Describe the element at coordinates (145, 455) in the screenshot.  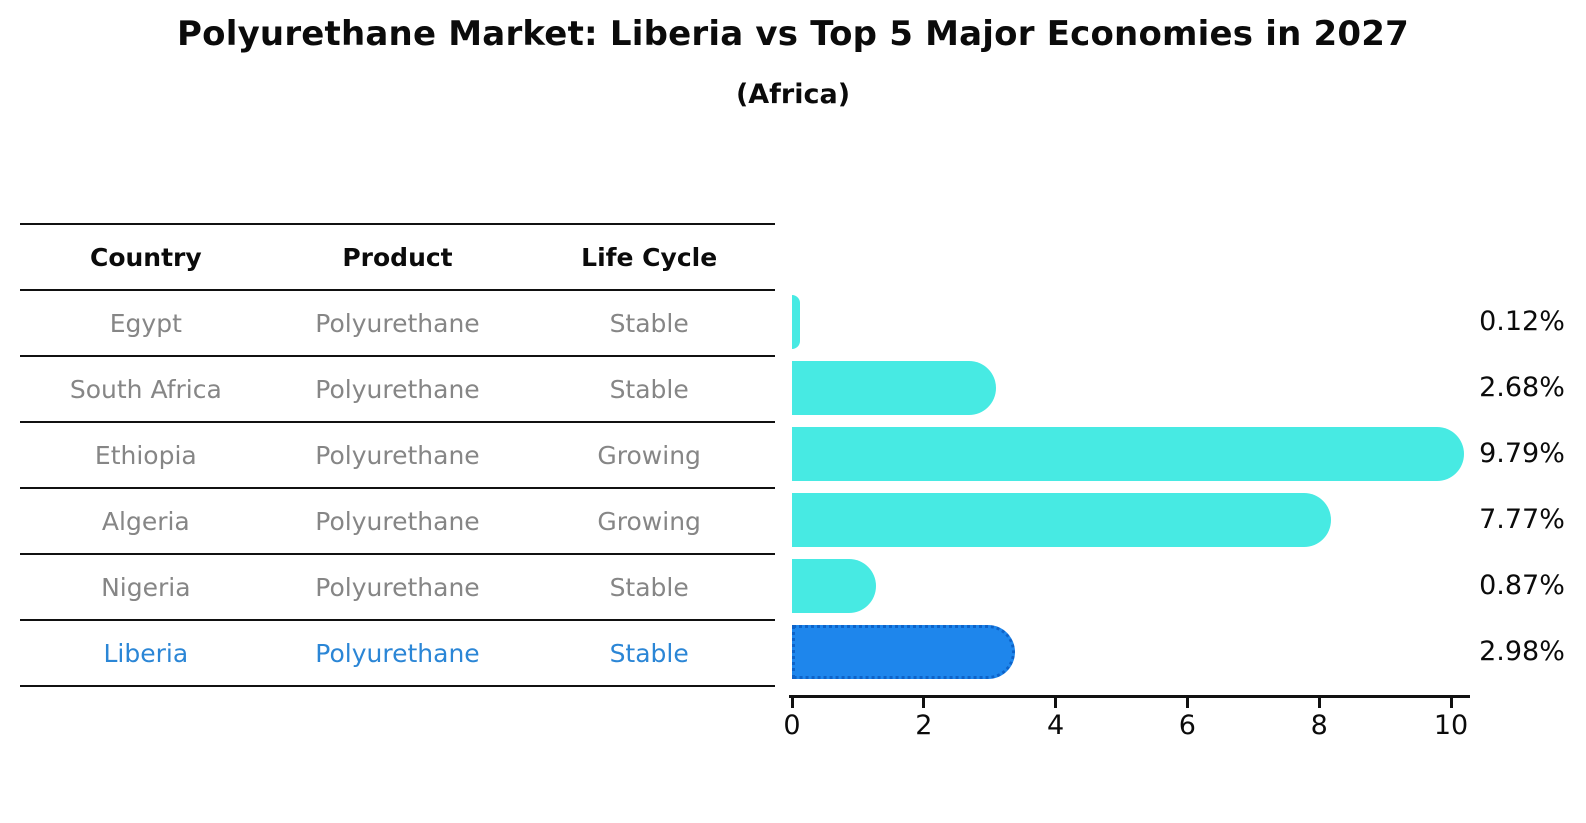
I see `cell-country: Ethiopia` at that location.